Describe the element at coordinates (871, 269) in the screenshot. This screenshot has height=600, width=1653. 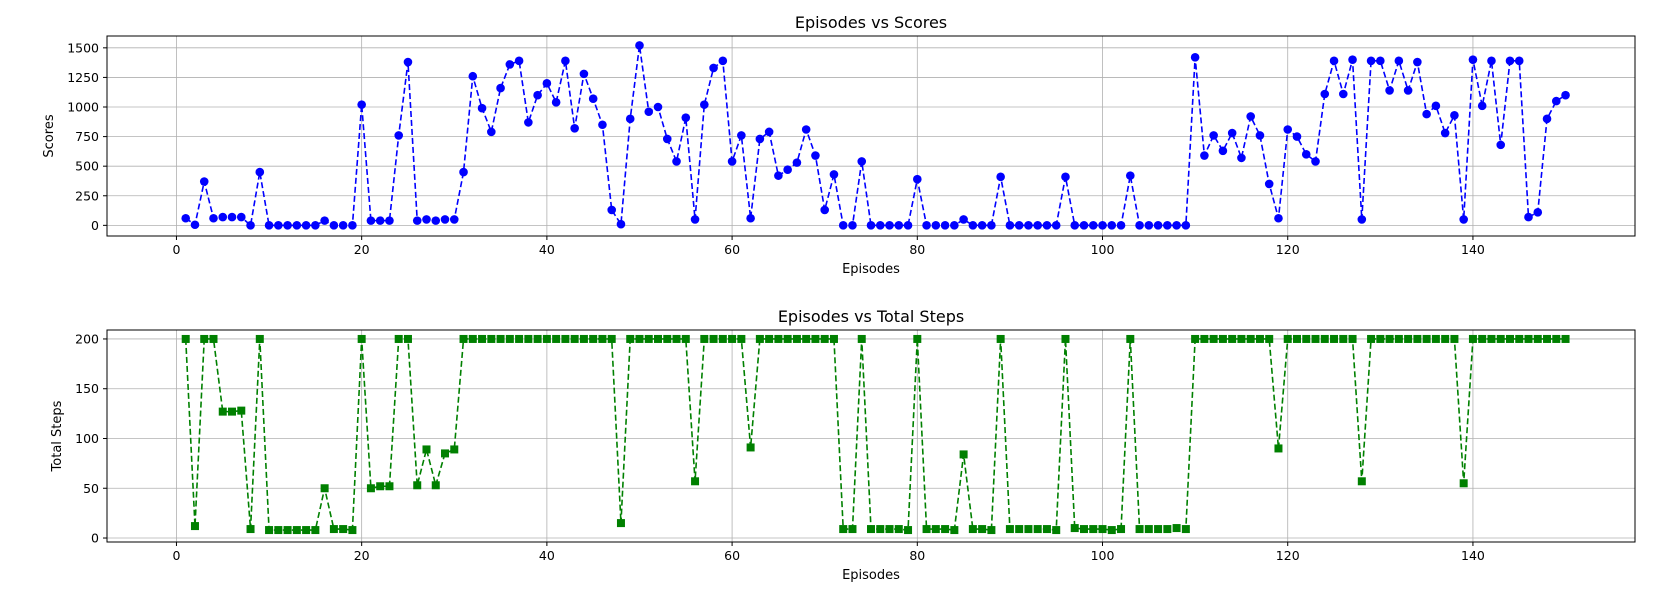
I see `x-axis-label: Episodes` at that location.